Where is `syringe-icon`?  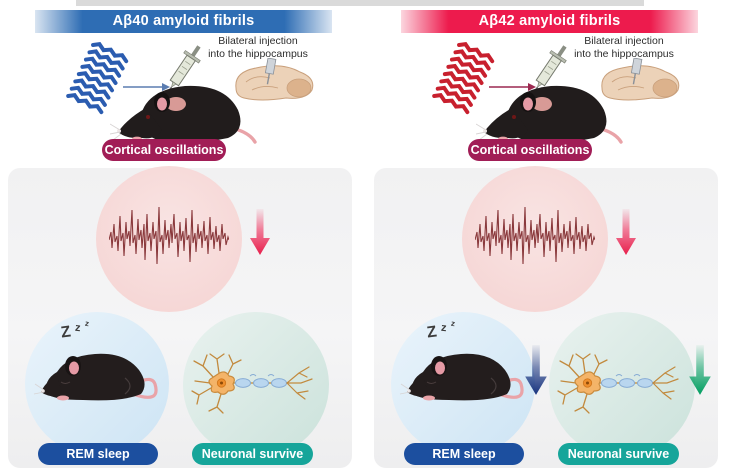 syringe-icon is located at coordinates (546, 73).